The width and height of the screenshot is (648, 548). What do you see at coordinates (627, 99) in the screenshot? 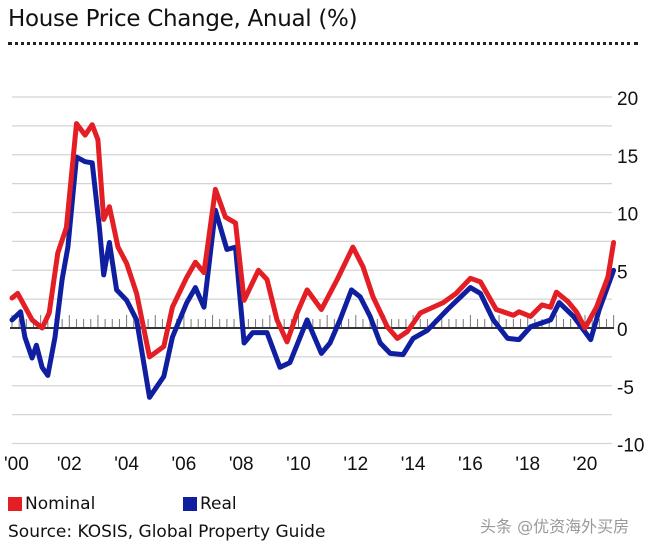
I see `y-tick-label: 20` at bounding box center [627, 99].